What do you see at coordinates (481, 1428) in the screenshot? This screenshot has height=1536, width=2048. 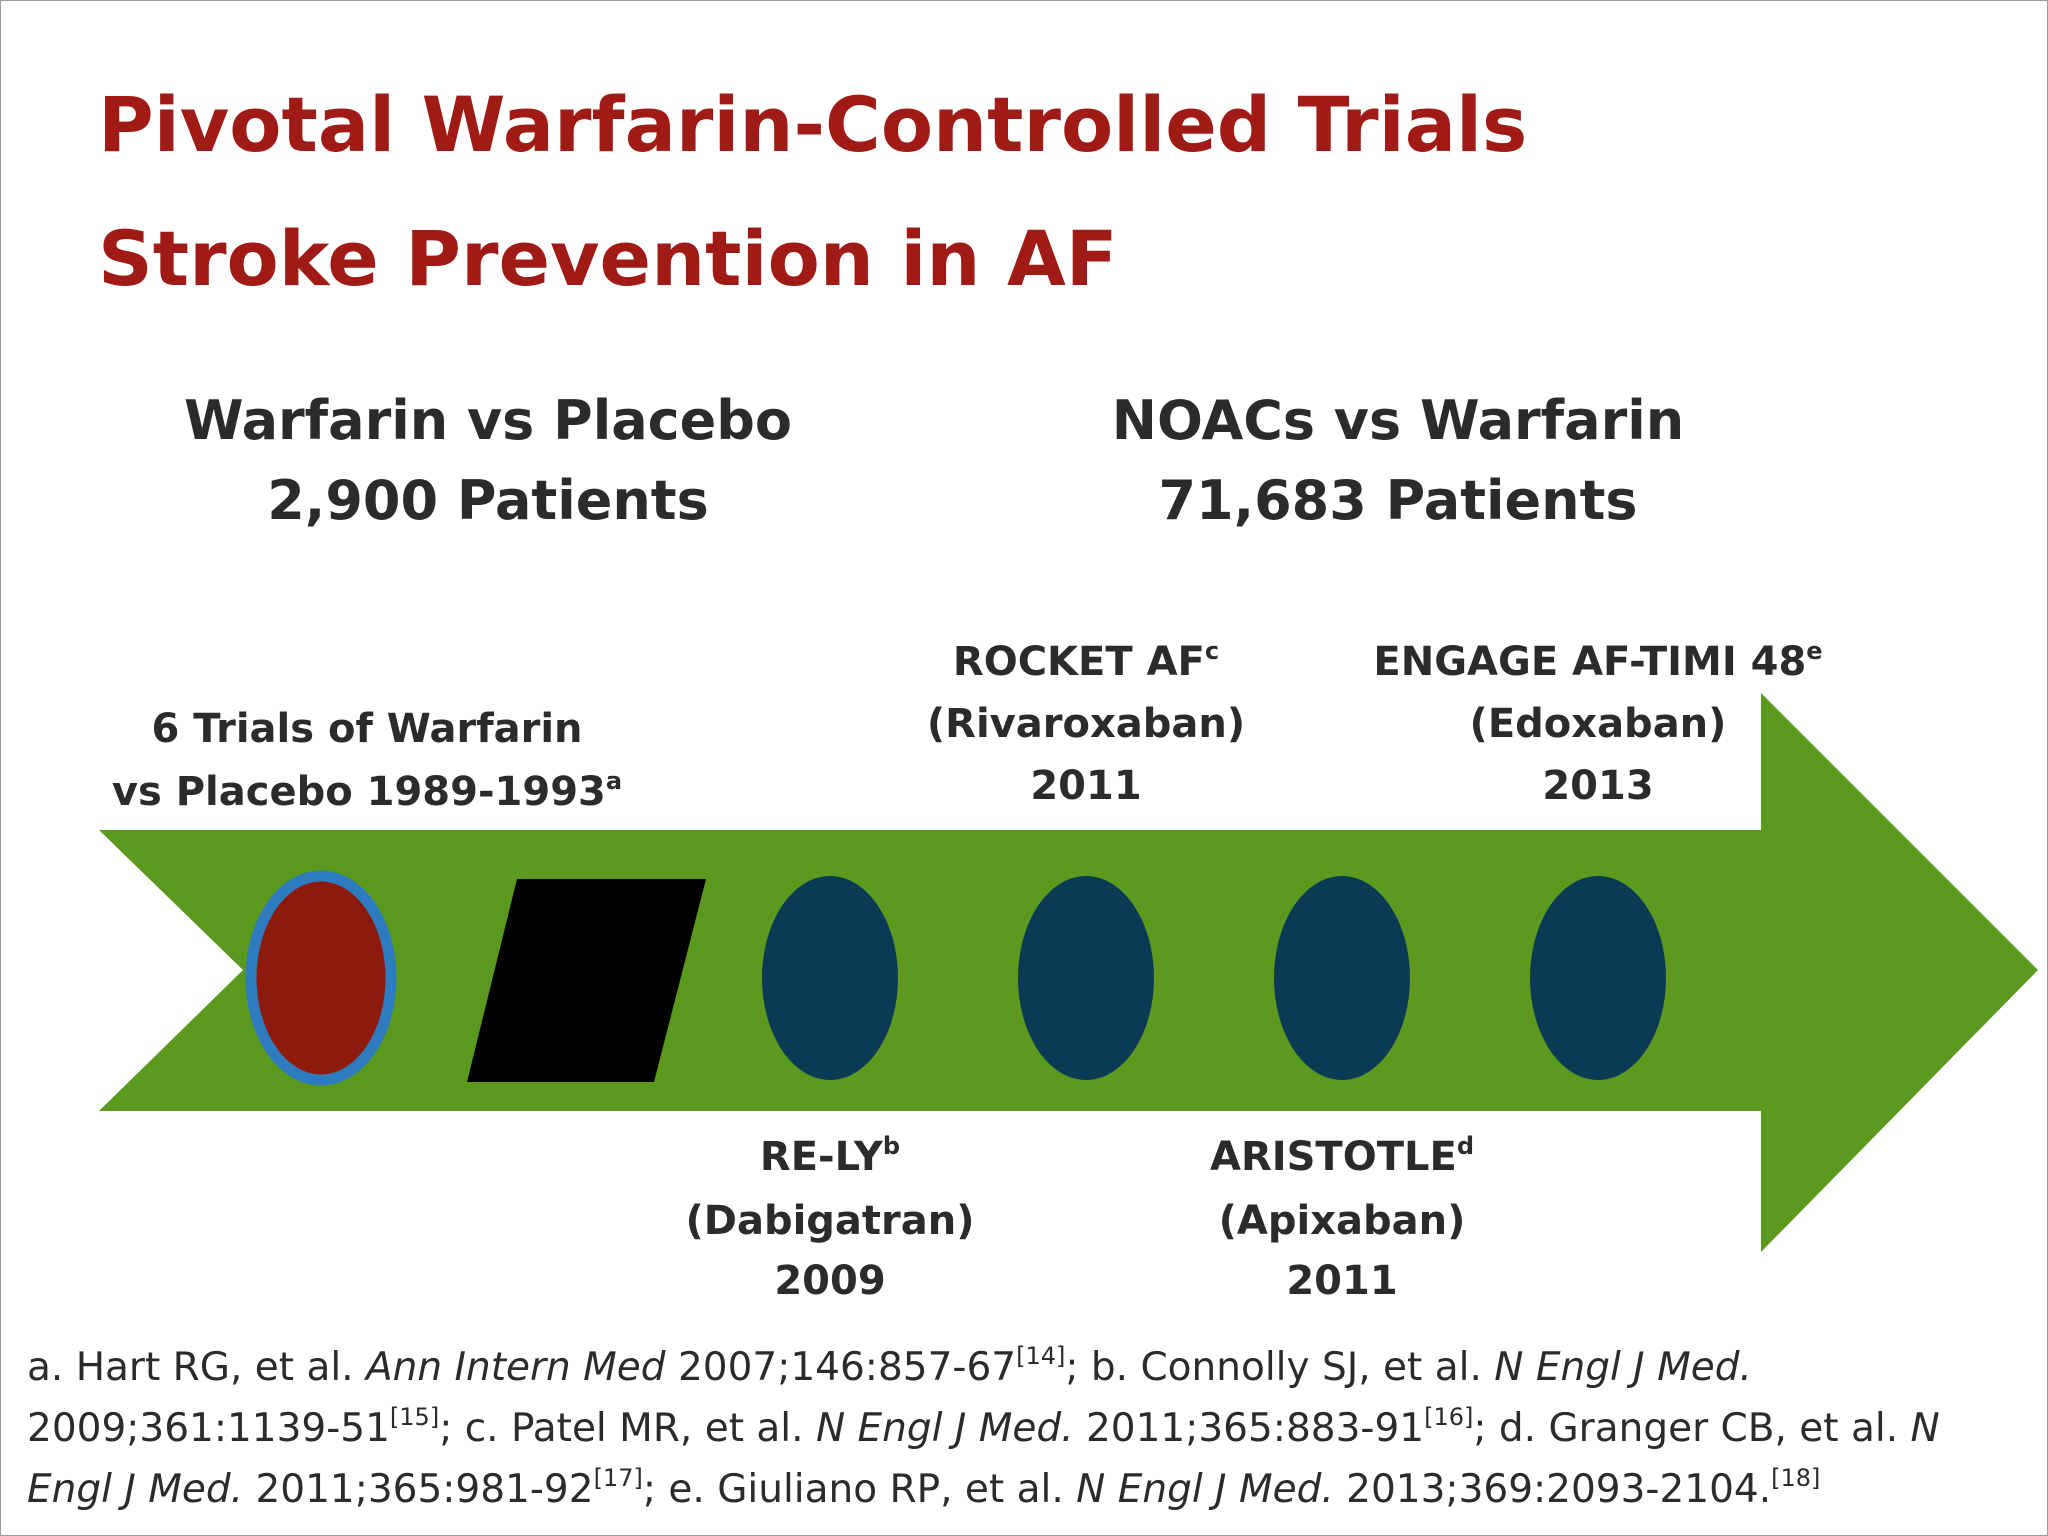 I see `ref-label: c.` at bounding box center [481, 1428].